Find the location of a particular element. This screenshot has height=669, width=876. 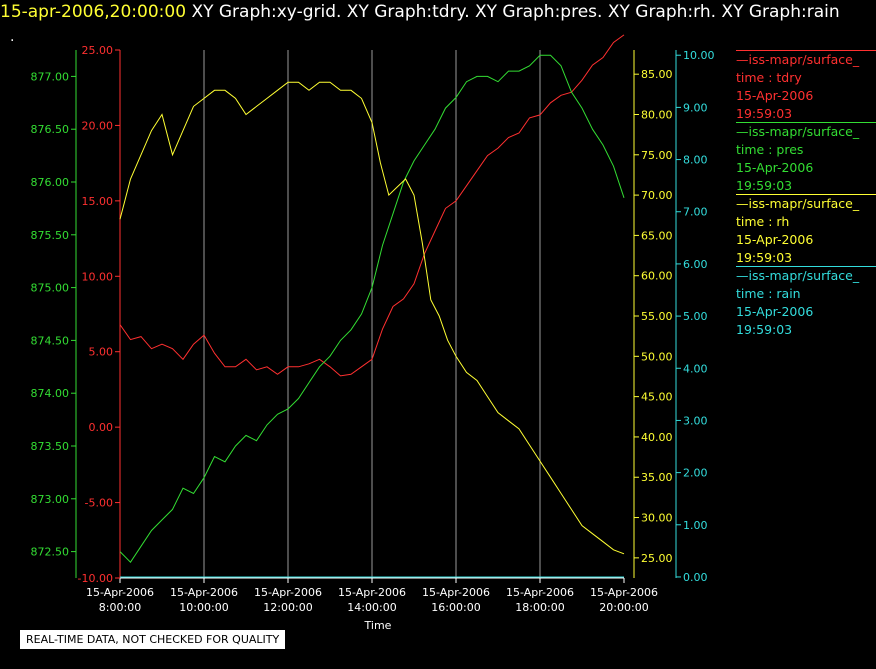

rain-tick-label: 4.00 is located at coordinates (695, 368).